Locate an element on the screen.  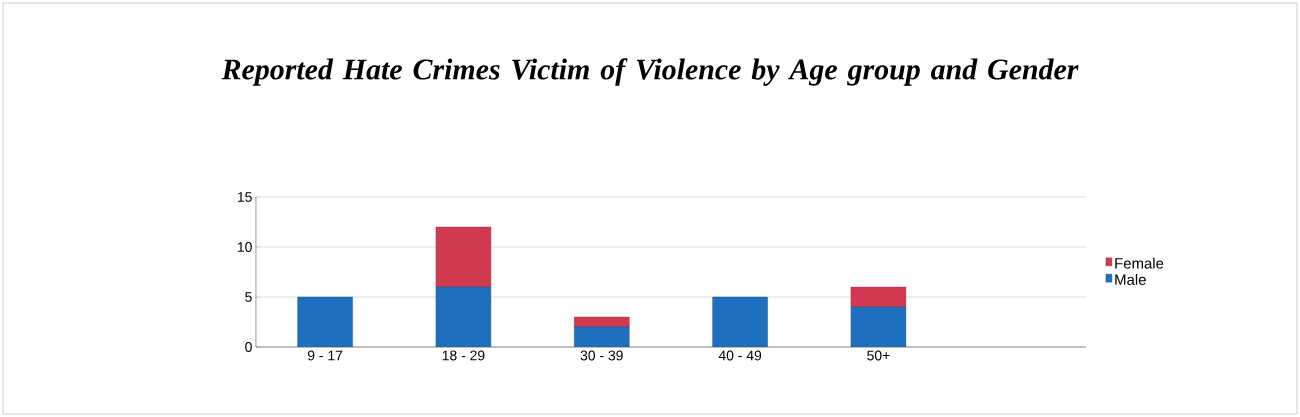
y-tick-label: 0 is located at coordinates (248, 347).